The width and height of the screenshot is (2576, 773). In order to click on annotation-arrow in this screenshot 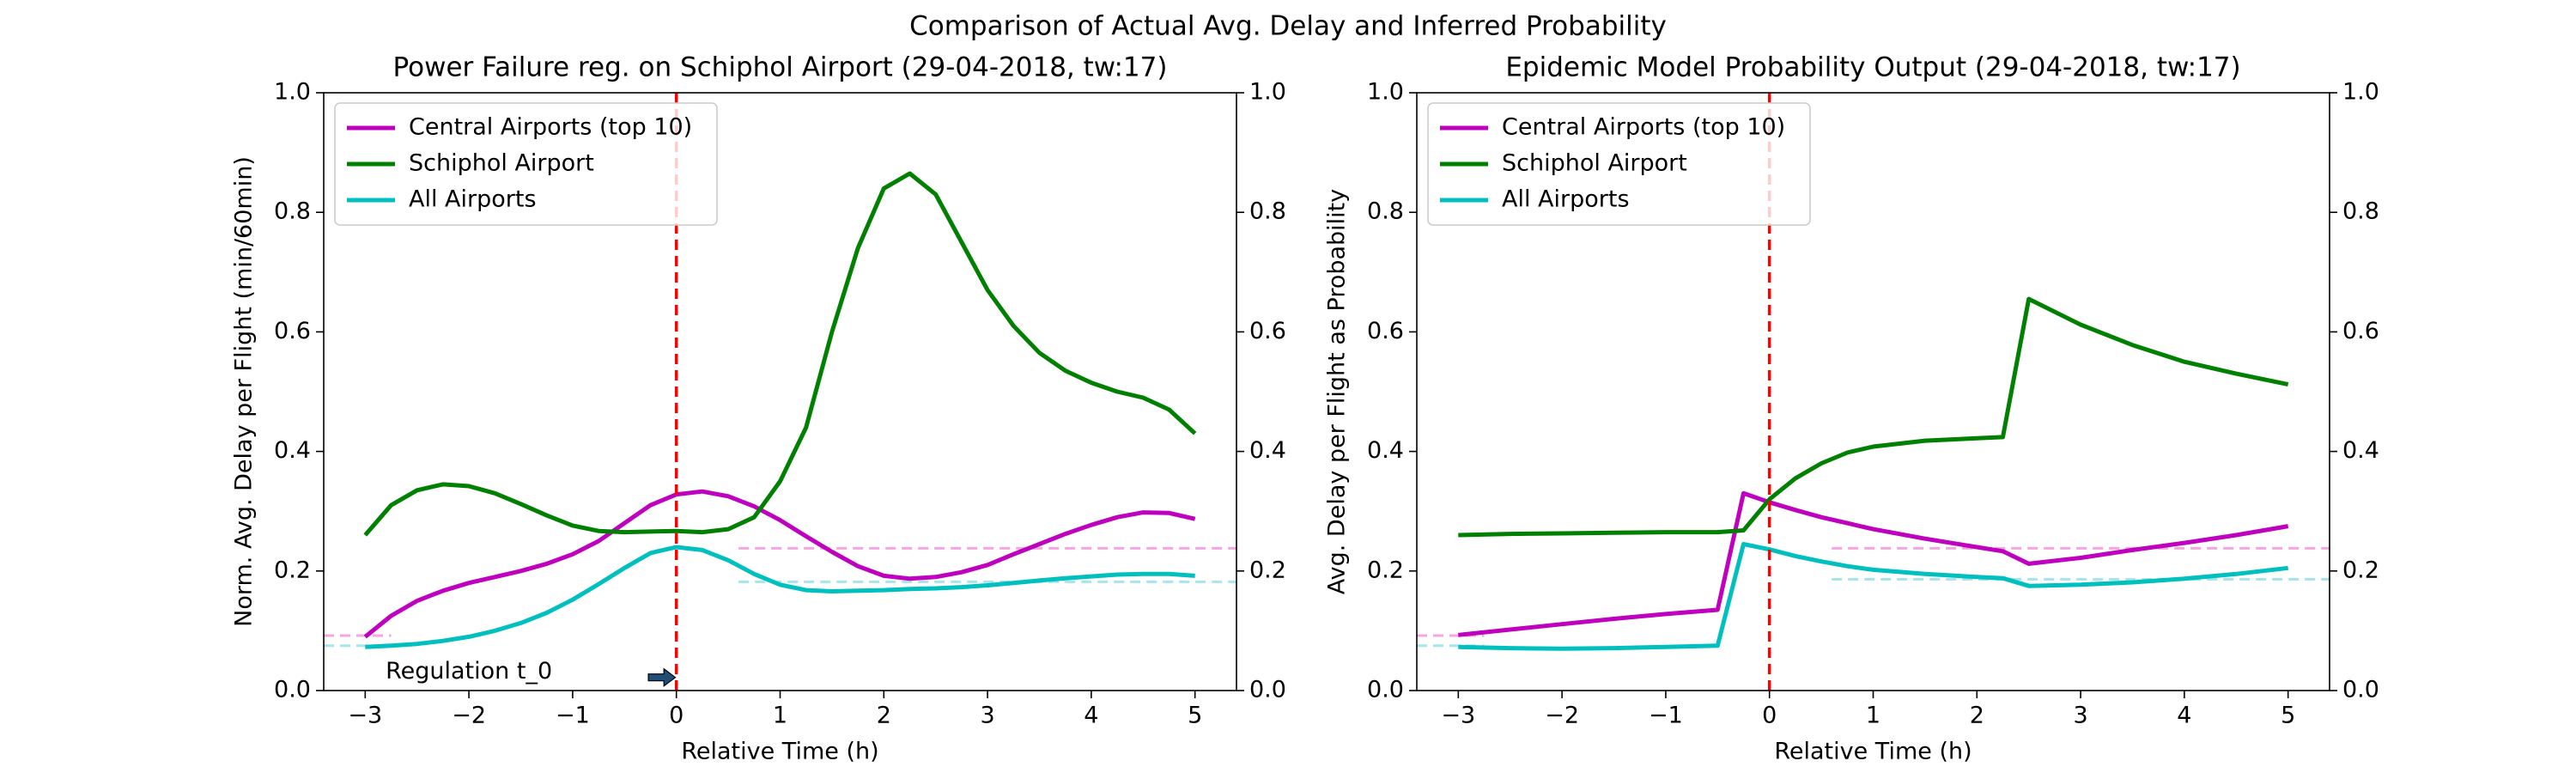, I will do `click(662, 677)`.